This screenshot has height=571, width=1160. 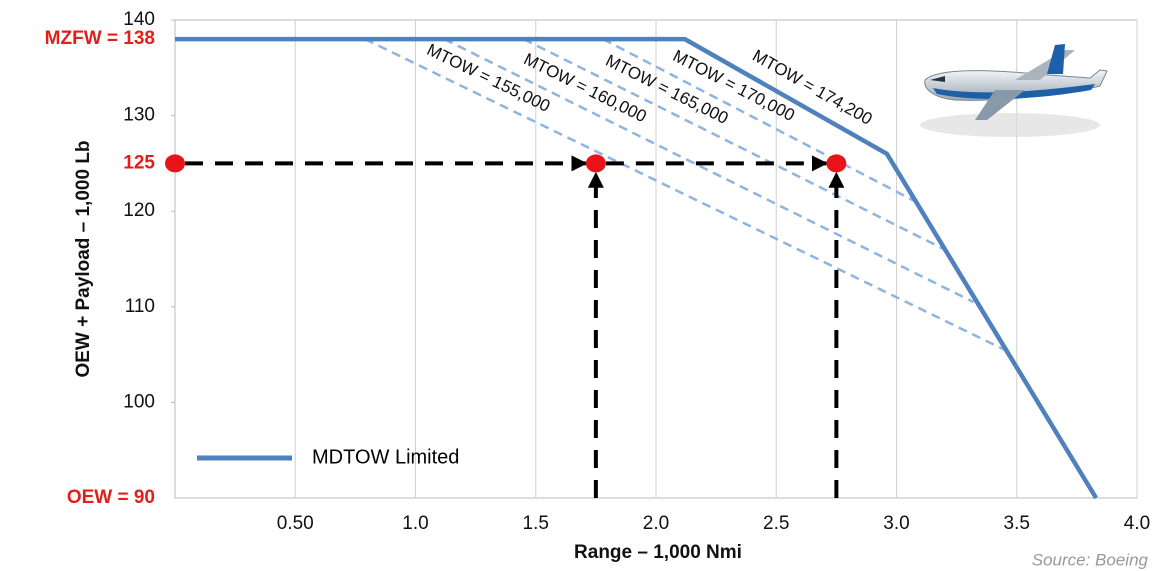 What do you see at coordinates (385, 457) in the screenshot?
I see `legend-label: MDTOW Limited` at bounding box center [385, 457].